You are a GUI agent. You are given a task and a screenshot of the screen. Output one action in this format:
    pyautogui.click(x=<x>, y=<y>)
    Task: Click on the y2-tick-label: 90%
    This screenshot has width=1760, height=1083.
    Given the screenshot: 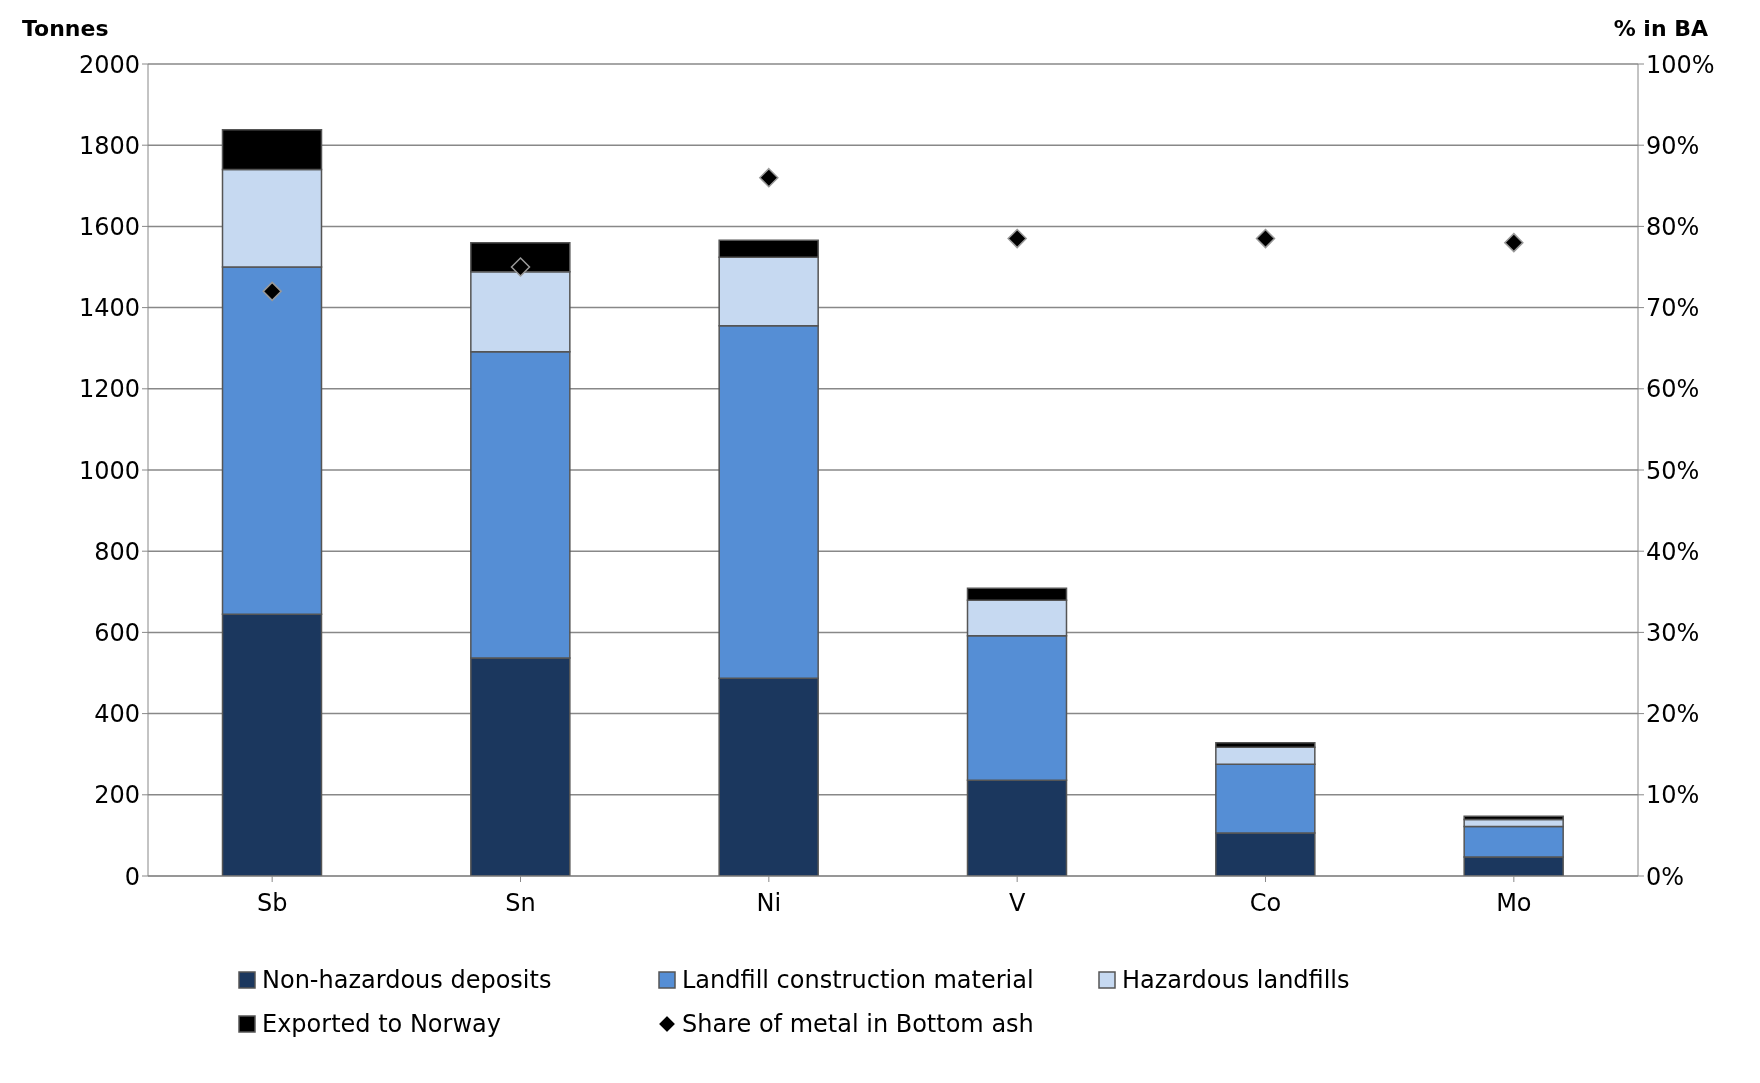 What is the action you would take?
    pyautogui.click(x=1673, y=145)
    